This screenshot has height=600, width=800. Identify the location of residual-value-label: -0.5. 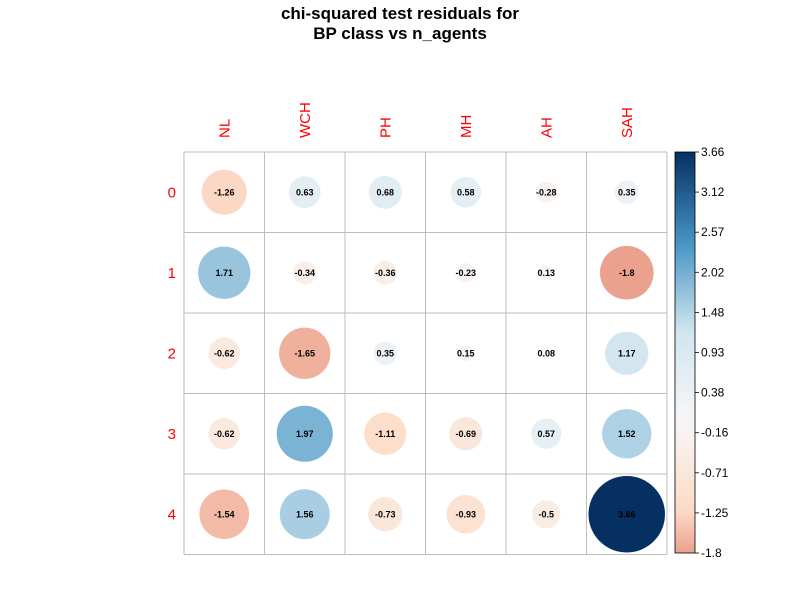
(546, 514).